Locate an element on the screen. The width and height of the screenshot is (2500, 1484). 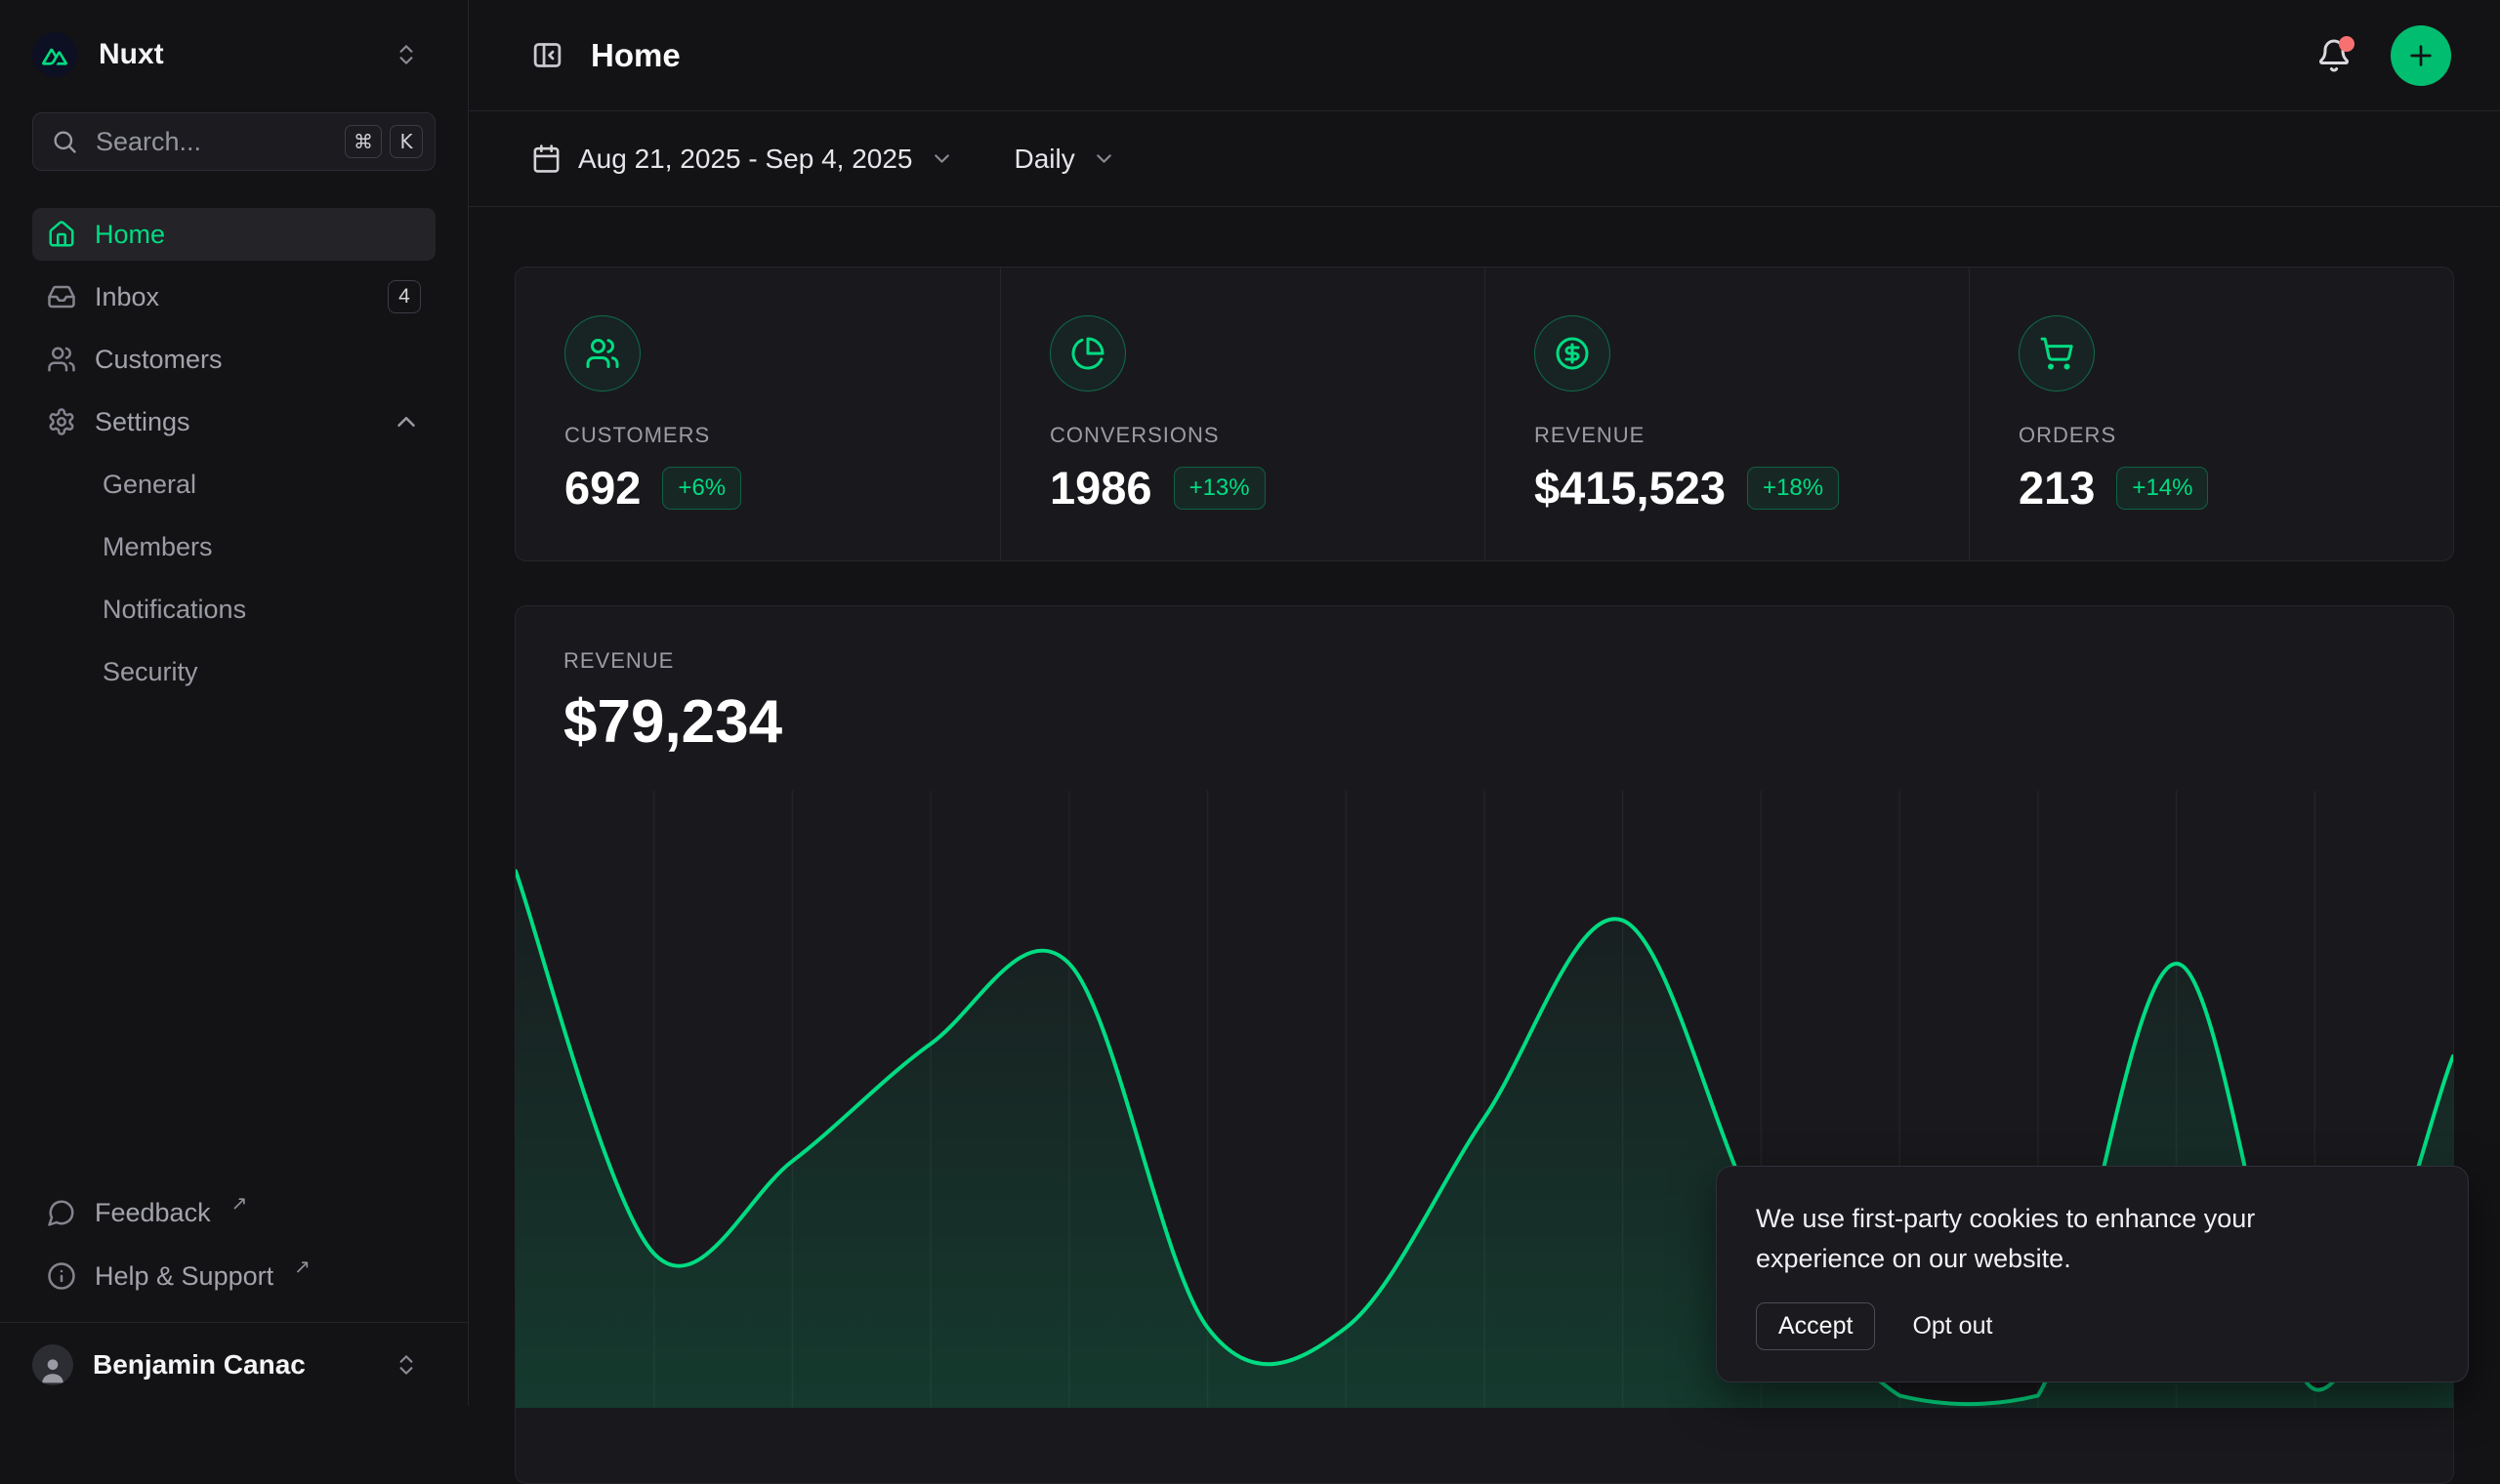
help-support-link: Help & Support ↗ is located at coordinates (234, 1276).